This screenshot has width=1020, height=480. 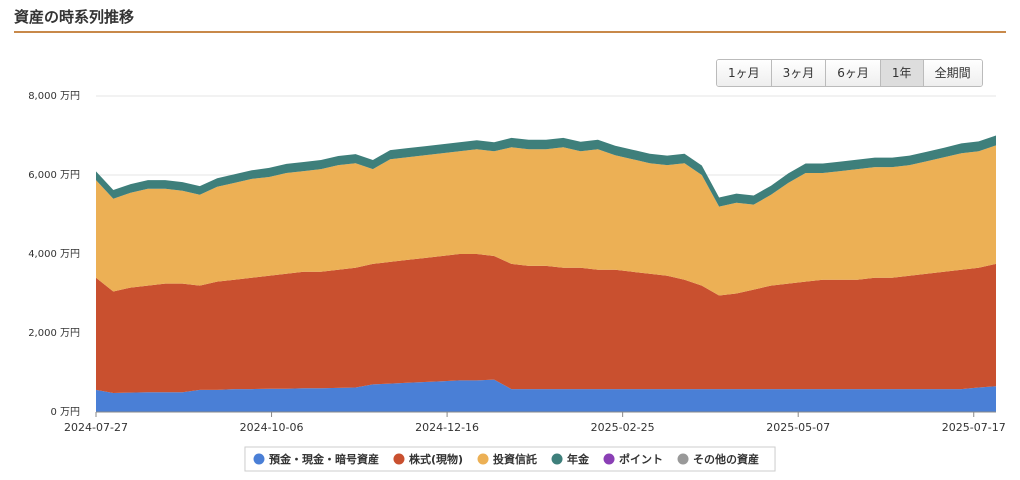 I want to click on x-tick-label: 2025-07-17, so click(x=974, y=427).